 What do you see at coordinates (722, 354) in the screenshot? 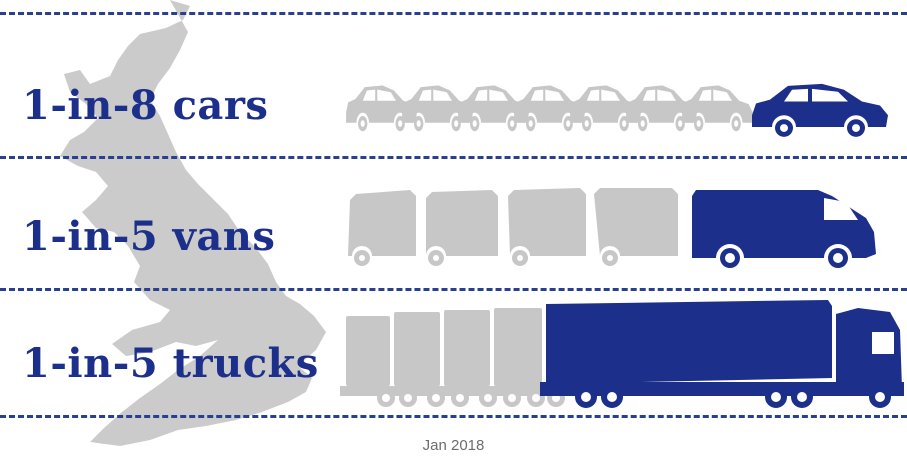
I see `truck-icon` at bounding box center [722, 354].